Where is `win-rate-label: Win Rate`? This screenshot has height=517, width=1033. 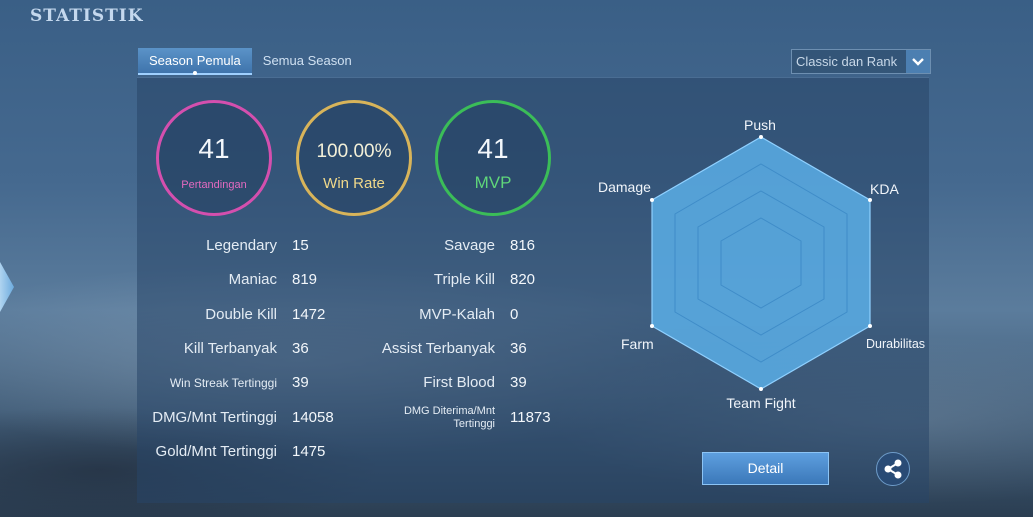
win-rate-label: Win Rate is located at coordinates (354, 183).